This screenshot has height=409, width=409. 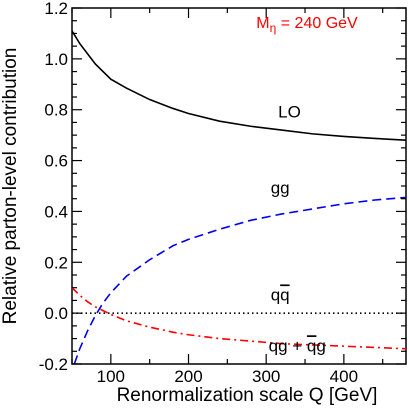 What do you see at coordinates (297, 345) in the screenshot?
I see `series-label-4: qg + qg` at bounding box center [297, 345].